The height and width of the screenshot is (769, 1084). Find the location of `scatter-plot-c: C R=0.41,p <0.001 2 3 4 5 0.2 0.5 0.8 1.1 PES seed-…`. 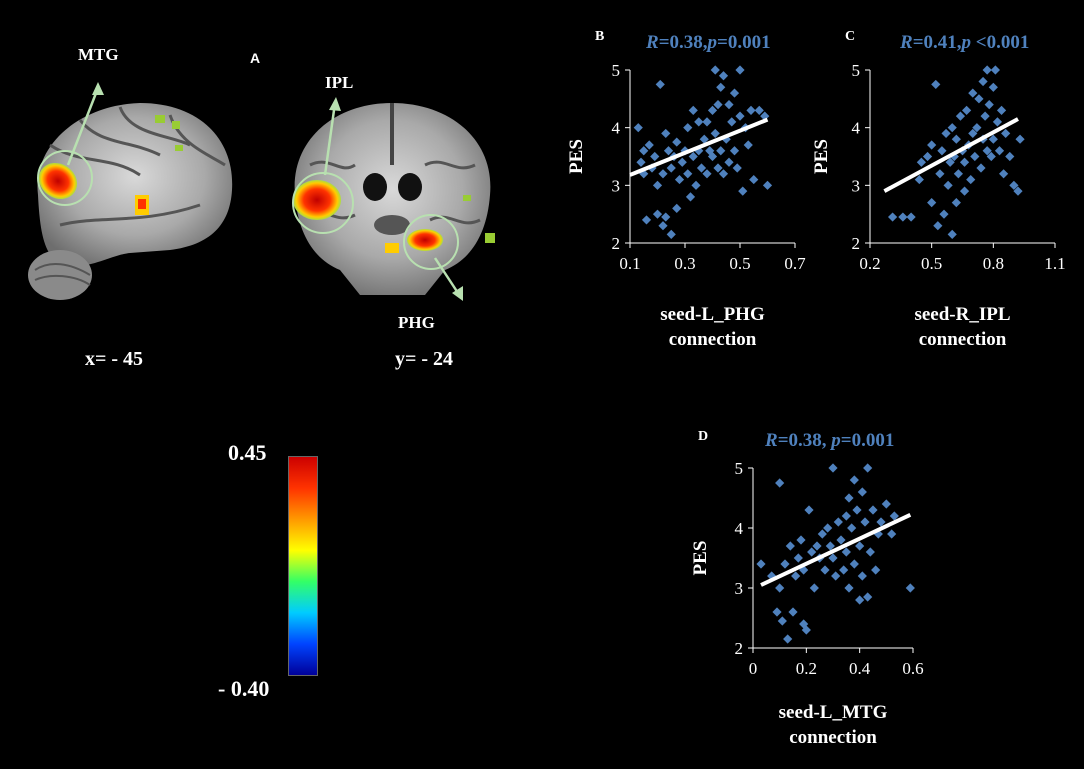

scatter-plot-c: C R=0.41,p <0.001 2 3 4 5 0.2 0.5 0.8 1.1 PES seed-… is located at coordinates (938, 189).